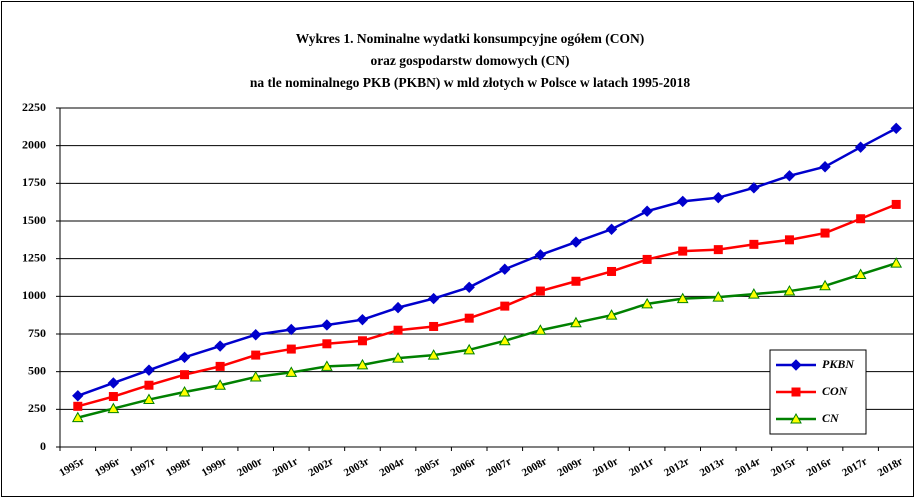  Describe the element at coordinates (34, 107) in the screenshot. I see `y-tick-label: 2250` at that location.